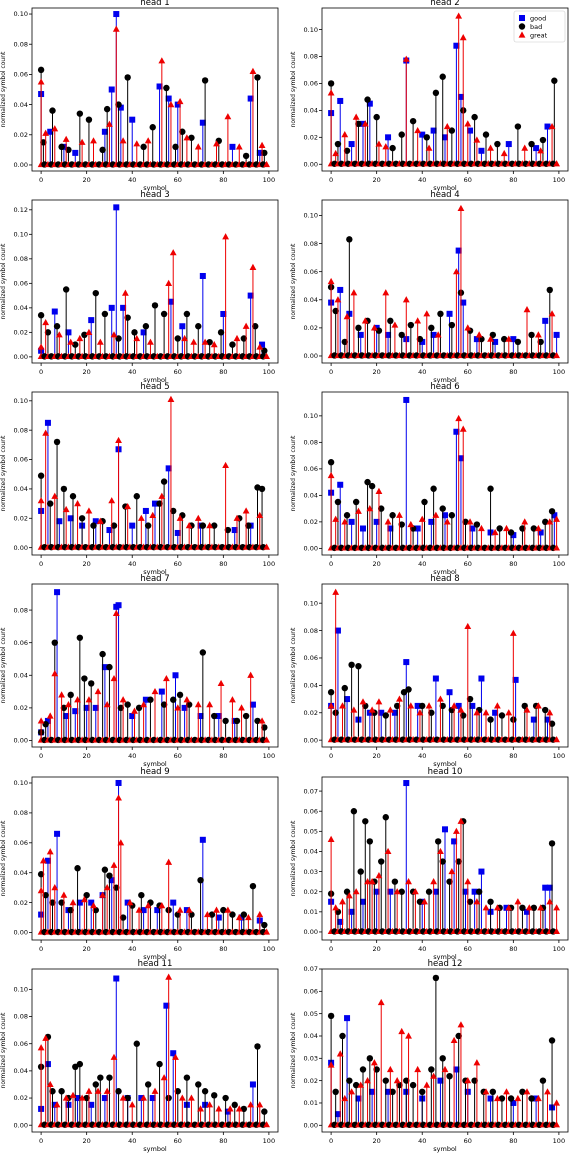 The image size is (581, 1163). I want to click on subplot-title: head 11, so click(155, 964).